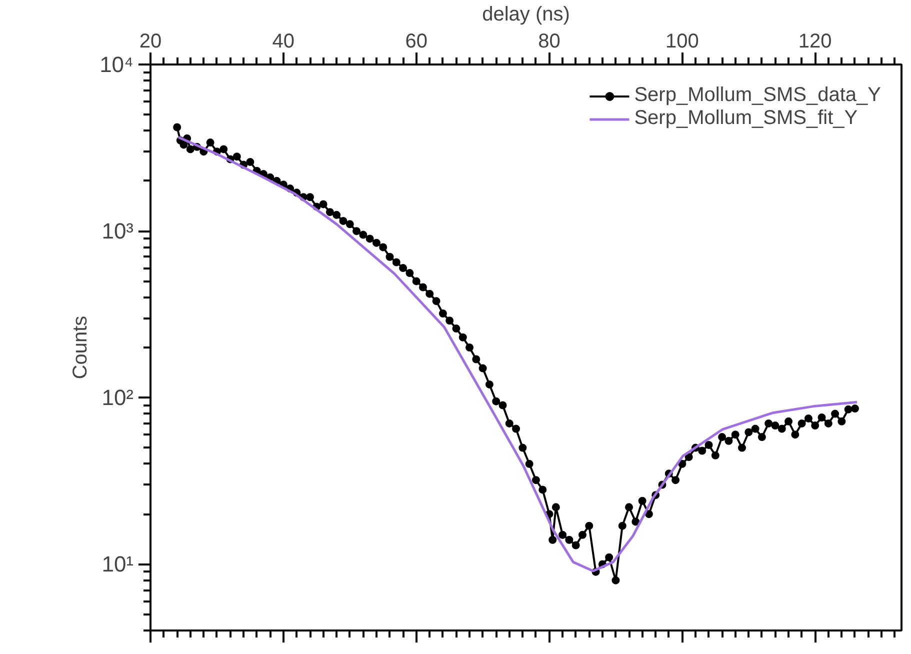 The width and height of the screenshot is (911, 654). I want to click on legend-label: Serp_Mollum_SMS_fit_Y, so click(746, 118).